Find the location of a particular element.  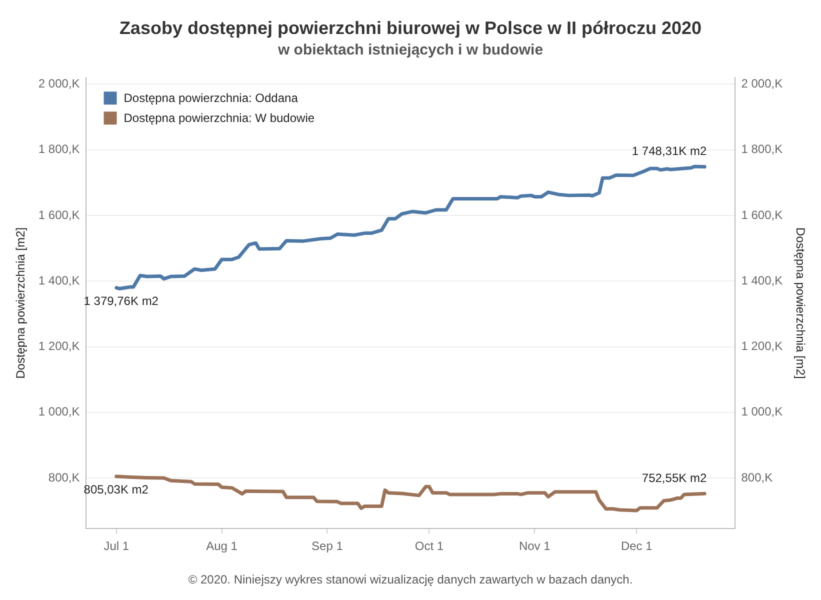

y-tick-label: 1 000,K is located at coordinates (59, 411).